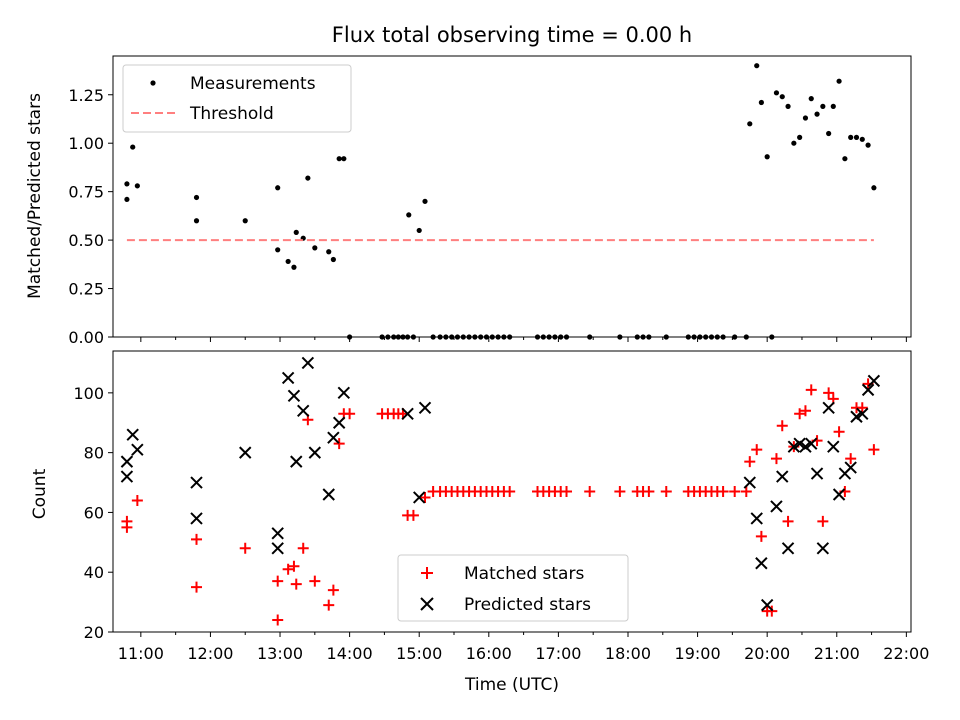 Image resolution: width=960 pixels, height=720 pixels. What do you see at coordinates (40, 493) in the screenshot?
I see `bottom-y-axis-label: Count` at bounding box center [40, 493].